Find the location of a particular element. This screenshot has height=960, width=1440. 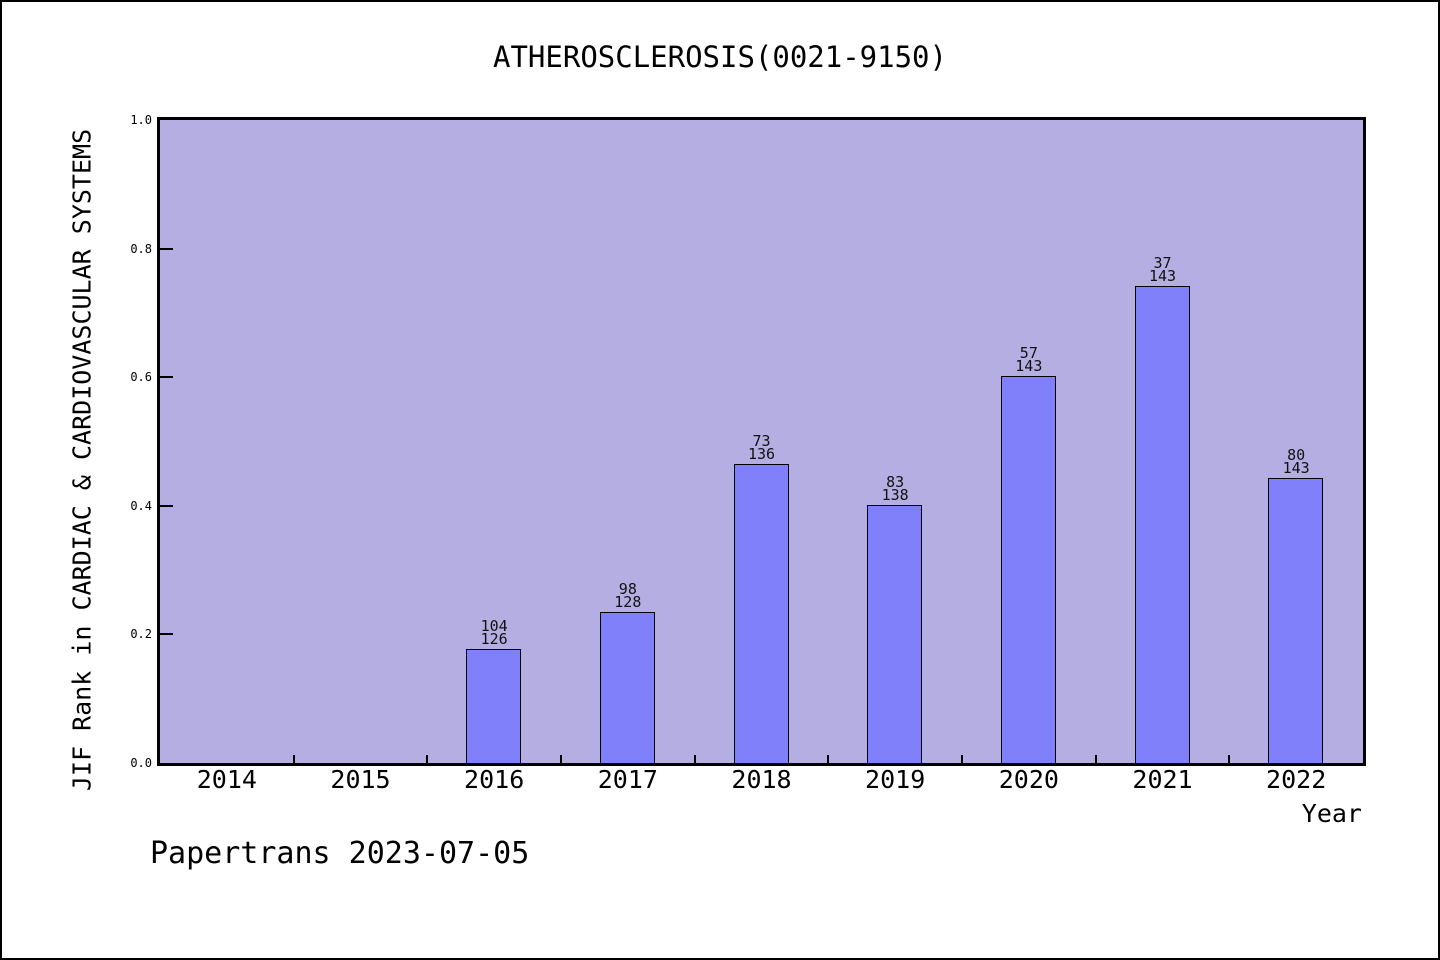

x-tick-label: 2022 is located at coordinates (1296, 779).